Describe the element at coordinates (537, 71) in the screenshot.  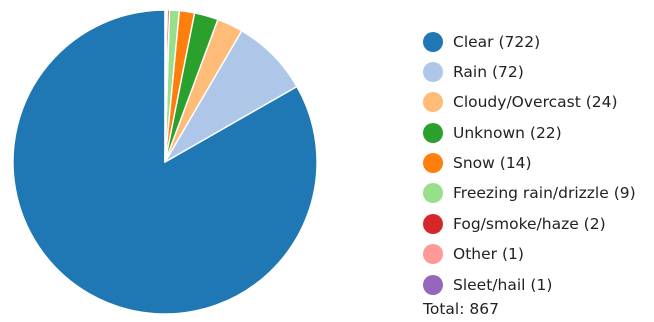
I see `legend-item-rain: Rain (72)` at that location.